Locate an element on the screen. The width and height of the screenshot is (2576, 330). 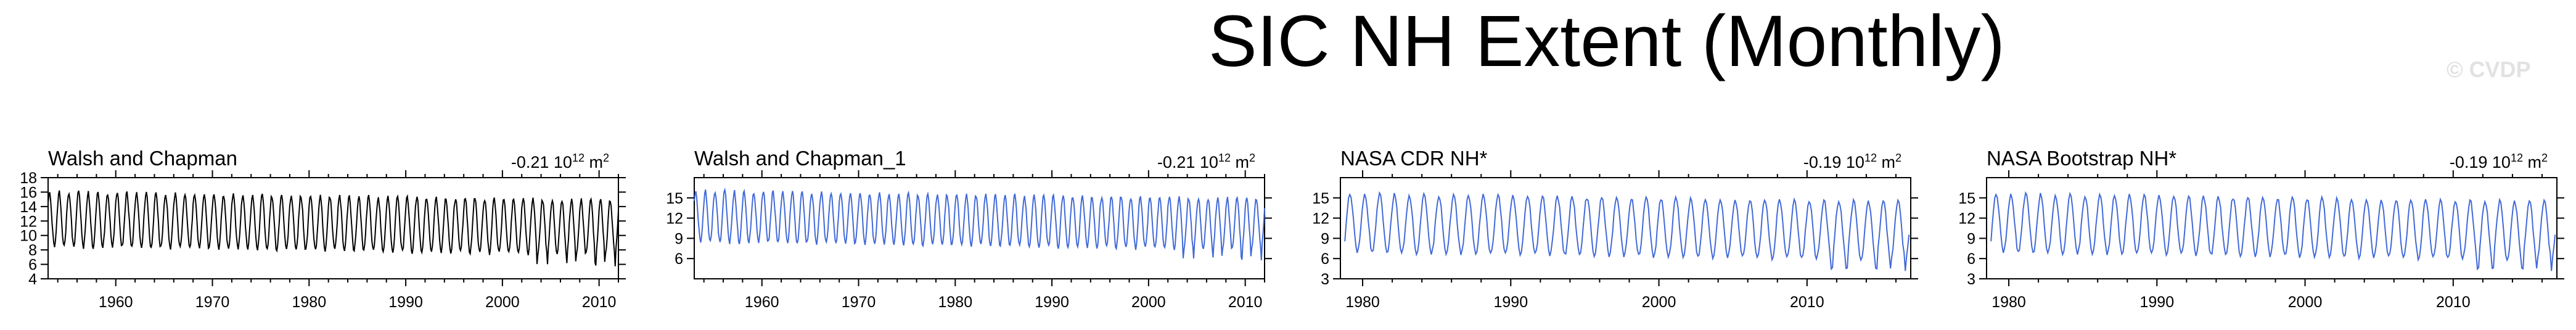
figure-title: SIC NH Extent (Monthly) is located at coordinates (1607, 41).